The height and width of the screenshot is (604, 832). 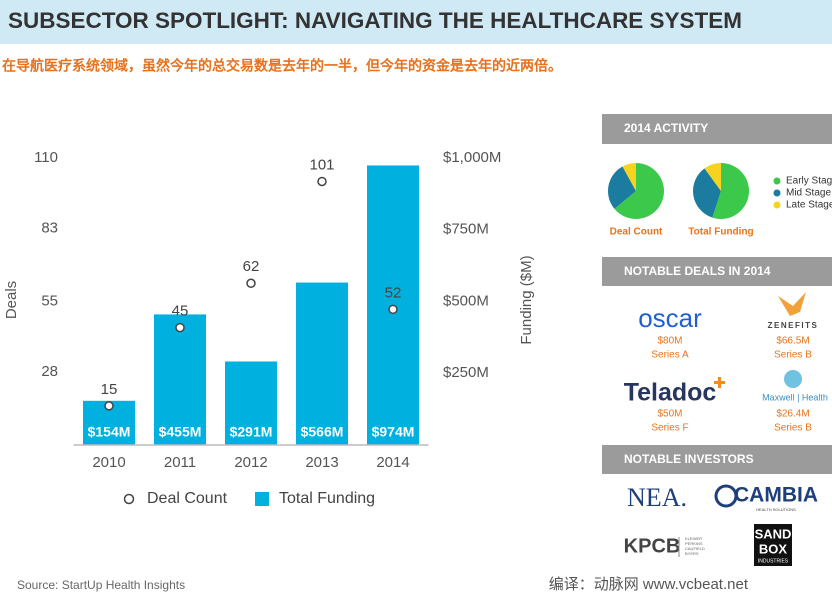 What do you see at coordinates (694, 543) in the screenshot?
I see `investor-tagline: PERKINS` at bounding box center [694, 543].